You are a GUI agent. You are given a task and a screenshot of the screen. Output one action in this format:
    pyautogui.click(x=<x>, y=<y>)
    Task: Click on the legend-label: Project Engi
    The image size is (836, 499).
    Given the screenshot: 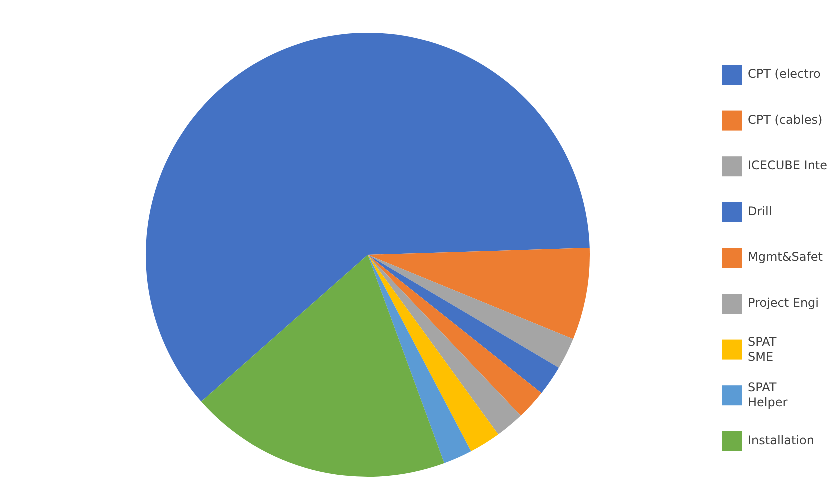 What is the action you would take?
    pyautogui.click(x=784, y=303)
    